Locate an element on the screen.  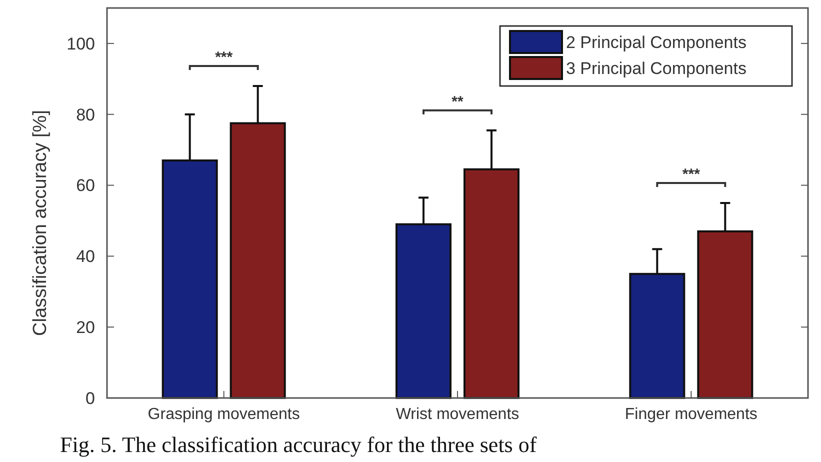
y-tick-label: 100 is located at coordinates (80, 44).